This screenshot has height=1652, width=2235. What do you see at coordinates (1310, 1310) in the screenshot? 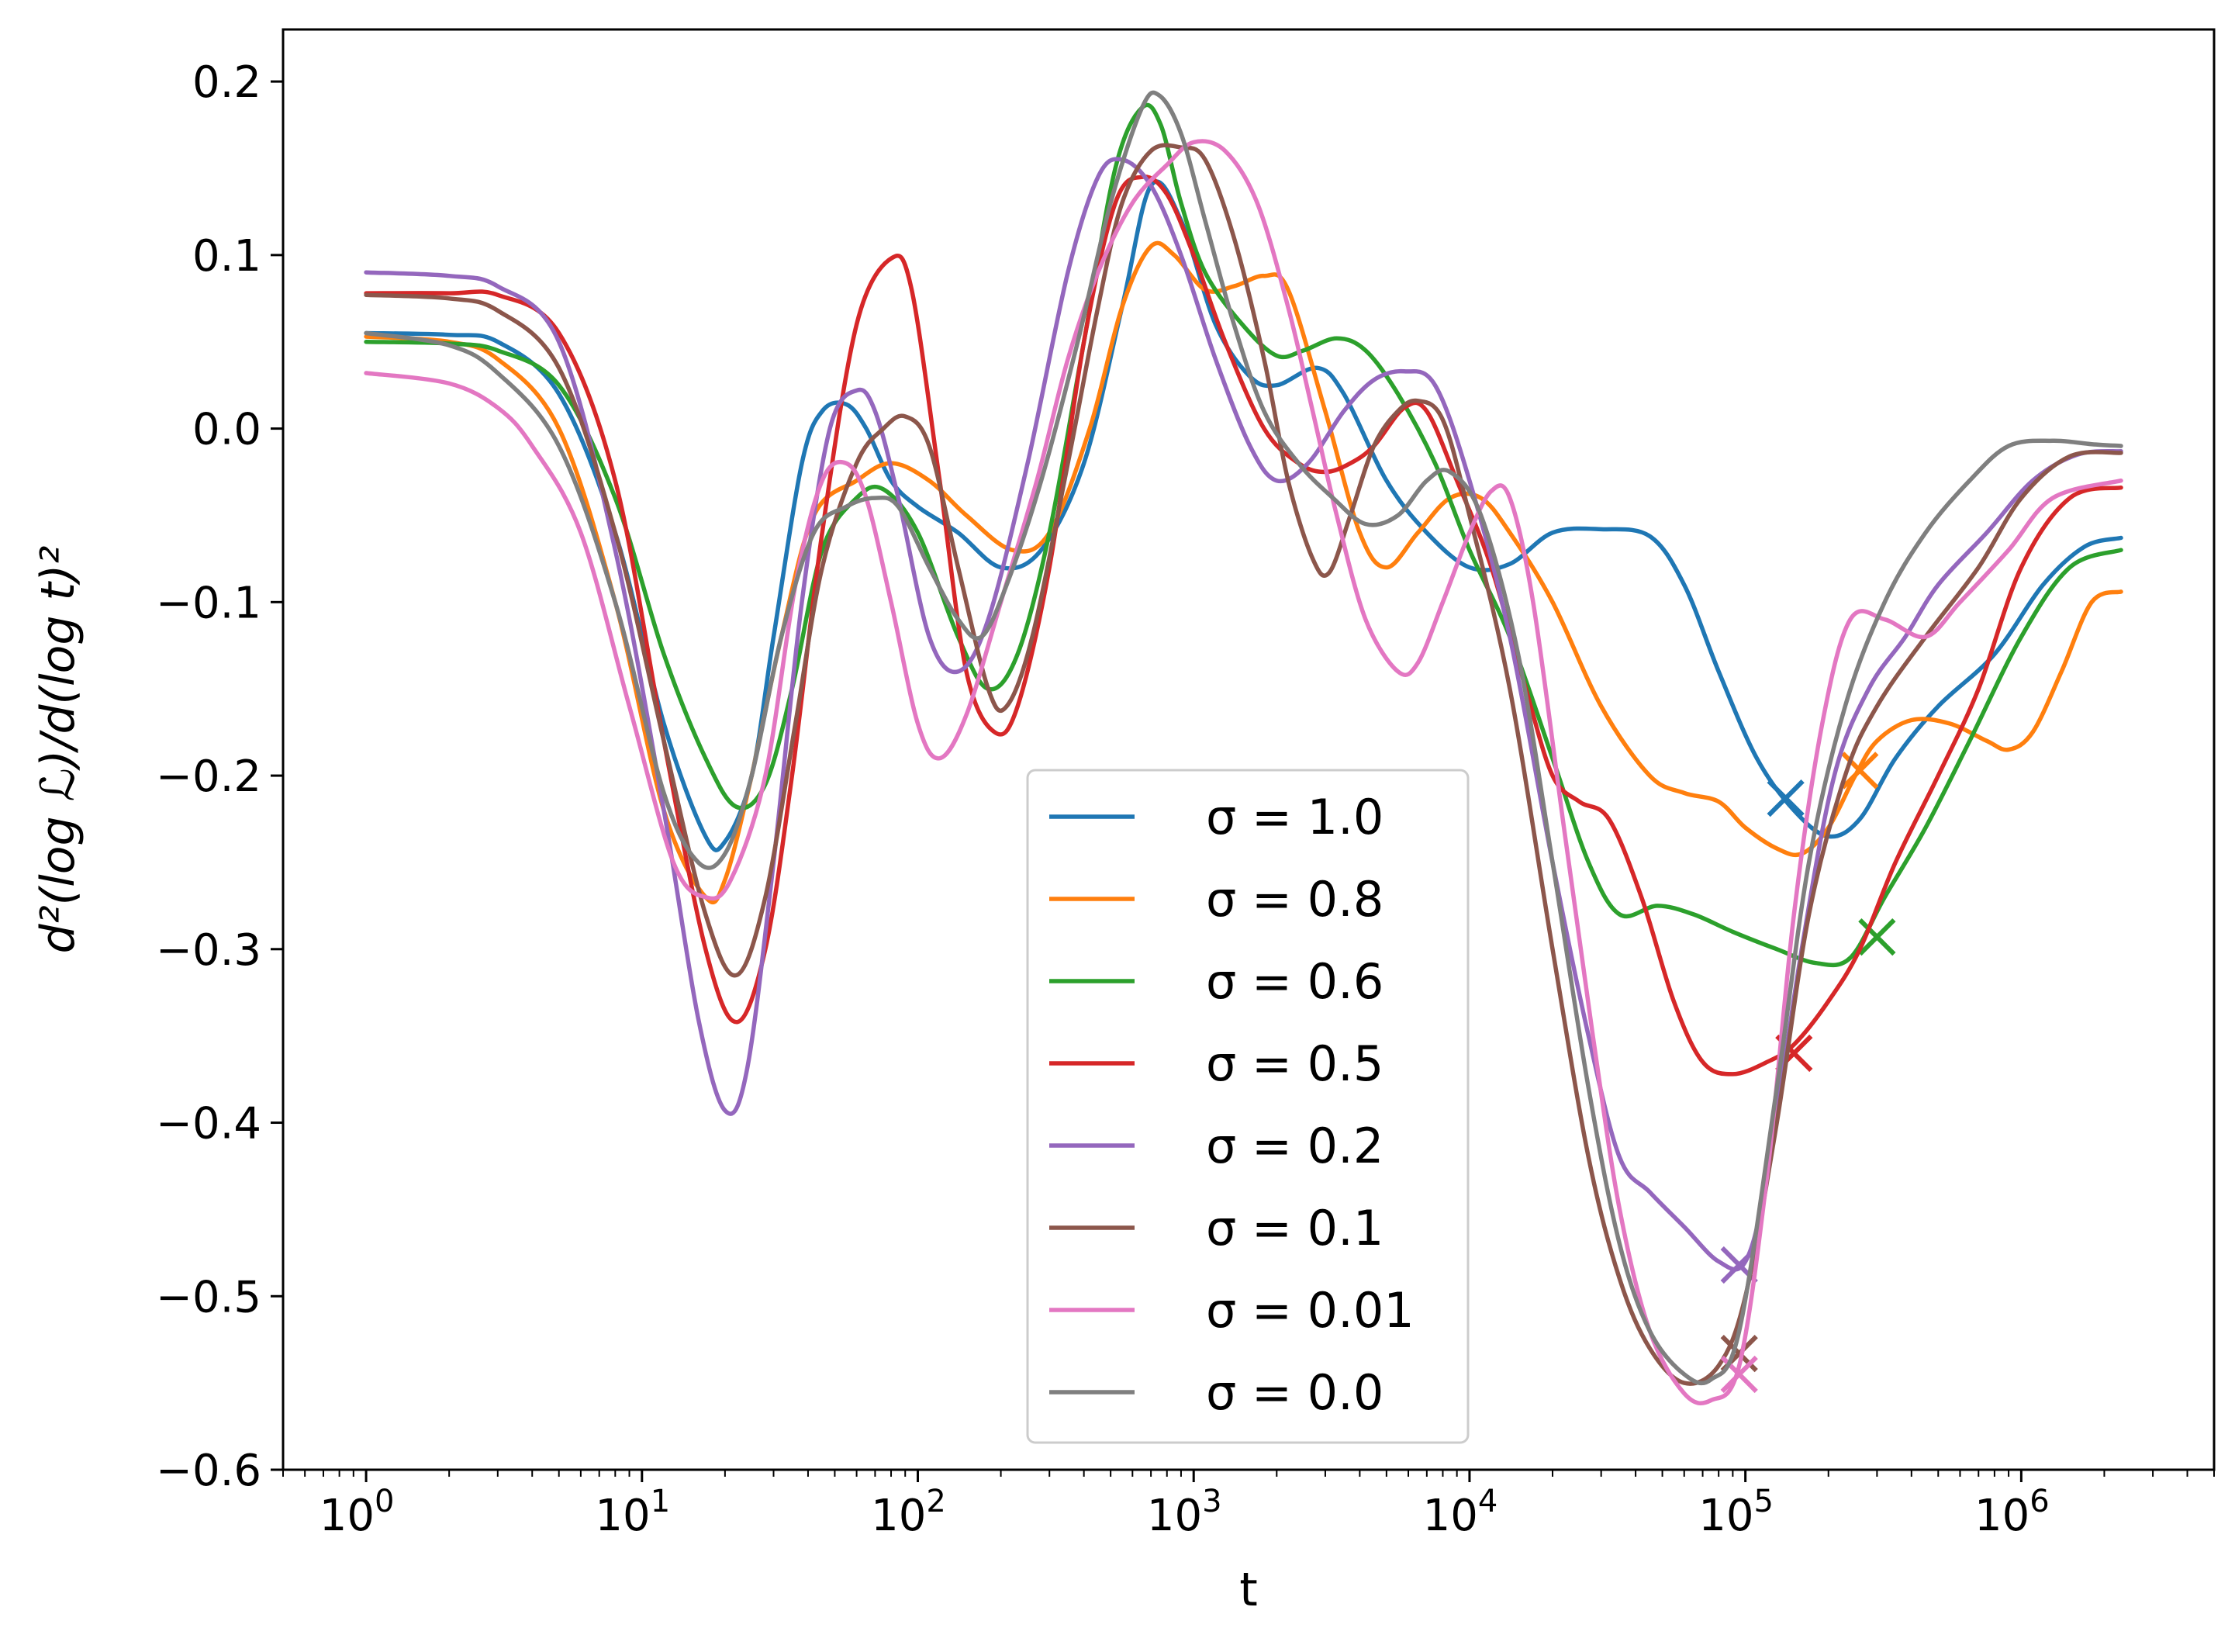
I see `legend-label-6: σ = 0.01` at bounding box center [1310, 1310].